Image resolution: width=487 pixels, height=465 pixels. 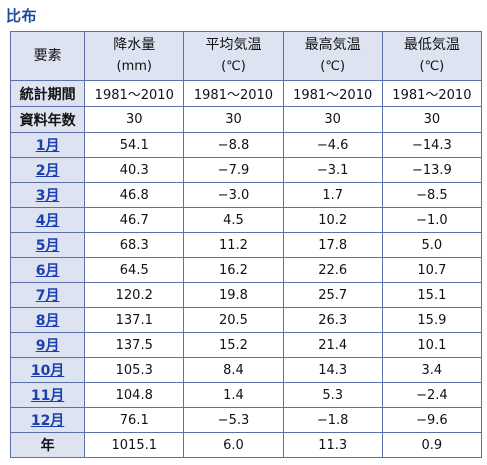 What do you see at coordinates (134, 370) in the screenshot?
I see `table-cell: 105.3` at bounding box center [134, 370].